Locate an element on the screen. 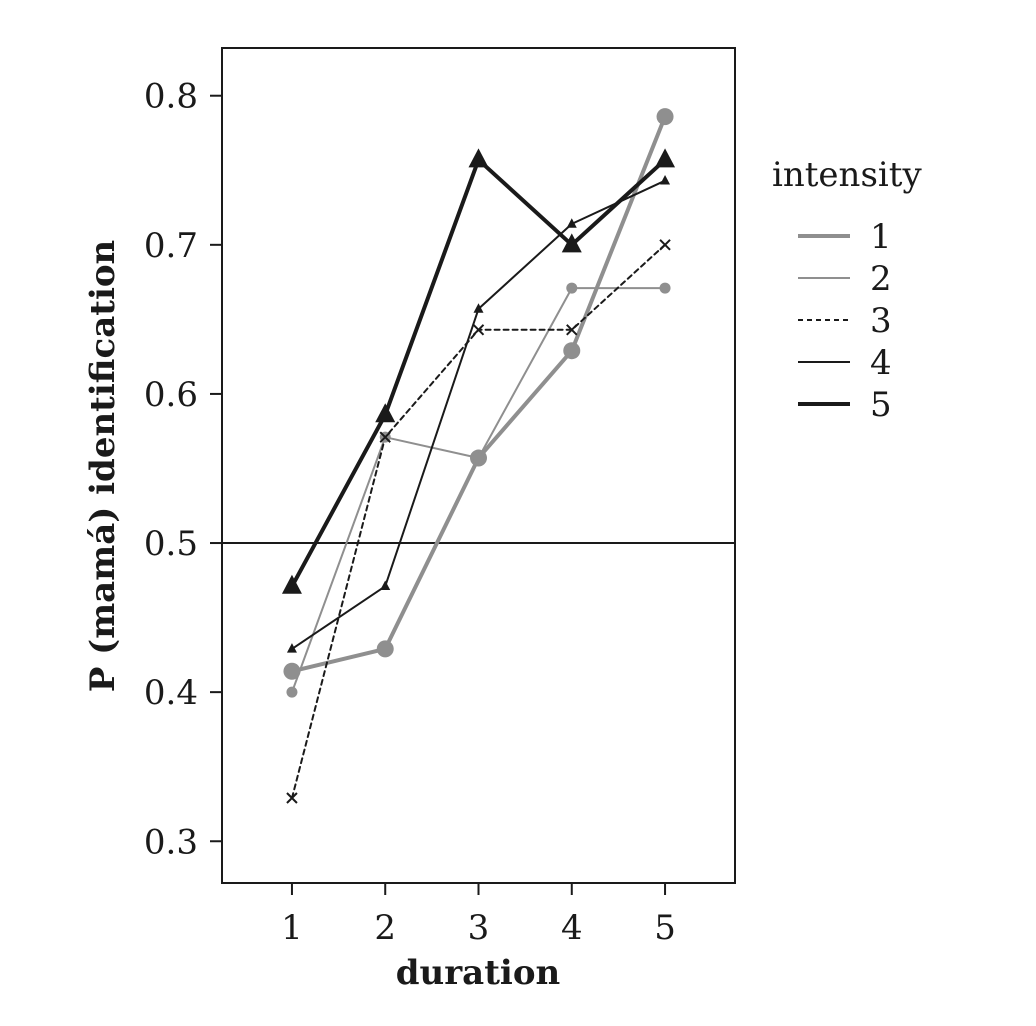  y-tick-label: 0.8 is located at coordinates (171, 97).